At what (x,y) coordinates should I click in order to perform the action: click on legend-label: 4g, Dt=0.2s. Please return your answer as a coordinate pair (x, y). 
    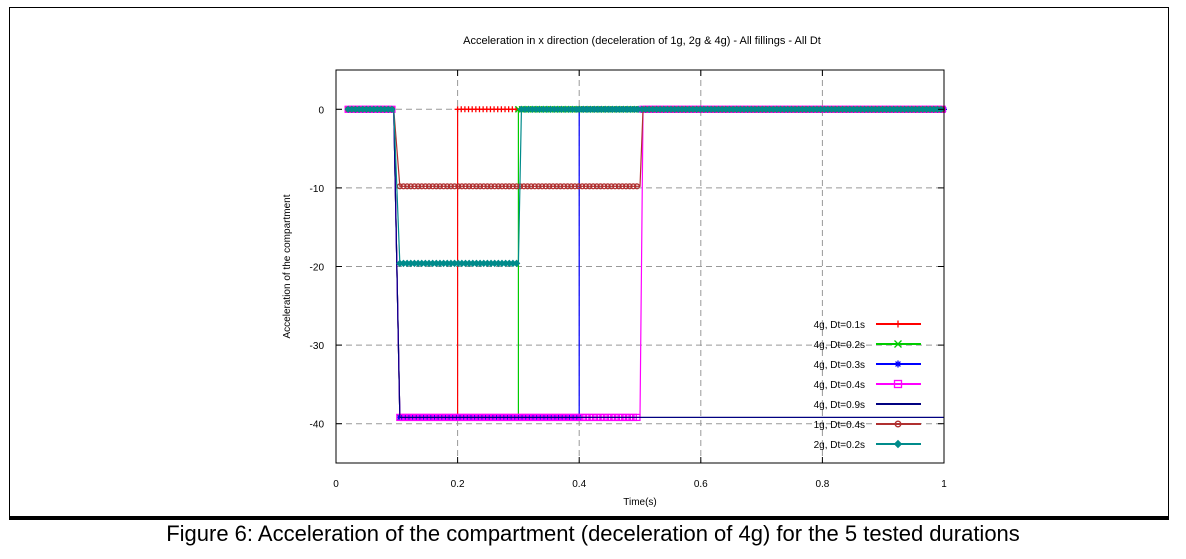
    Looking at the image, I should click on (839, 345).